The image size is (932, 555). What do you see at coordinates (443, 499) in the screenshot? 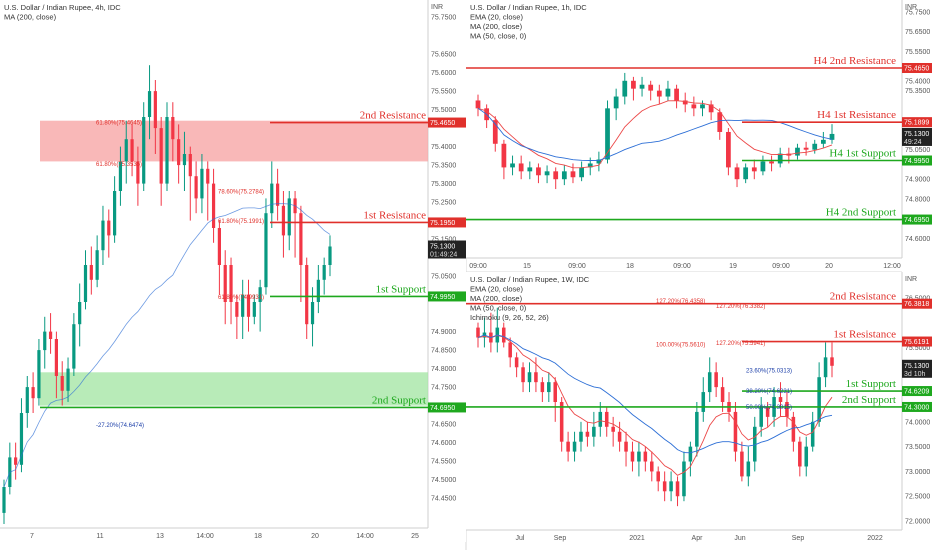
I see `y-tick-label: 74.4500` at bounding box center [443, 499].